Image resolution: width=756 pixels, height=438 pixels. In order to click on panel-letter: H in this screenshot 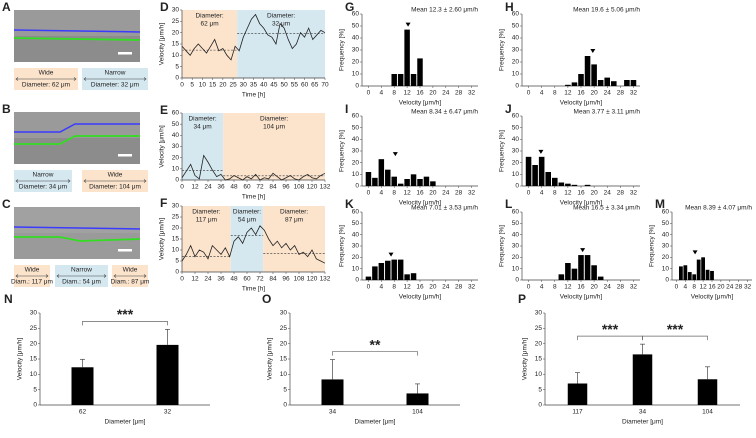, I will do `click(509, 7)`.